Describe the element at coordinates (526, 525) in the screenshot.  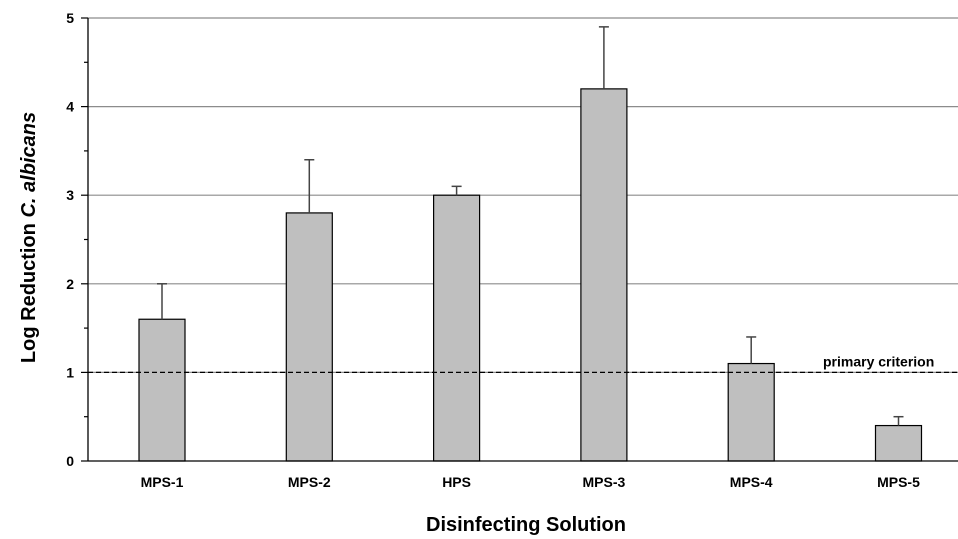
I see `x-axis-title: Disinfecting Solution` at that location.